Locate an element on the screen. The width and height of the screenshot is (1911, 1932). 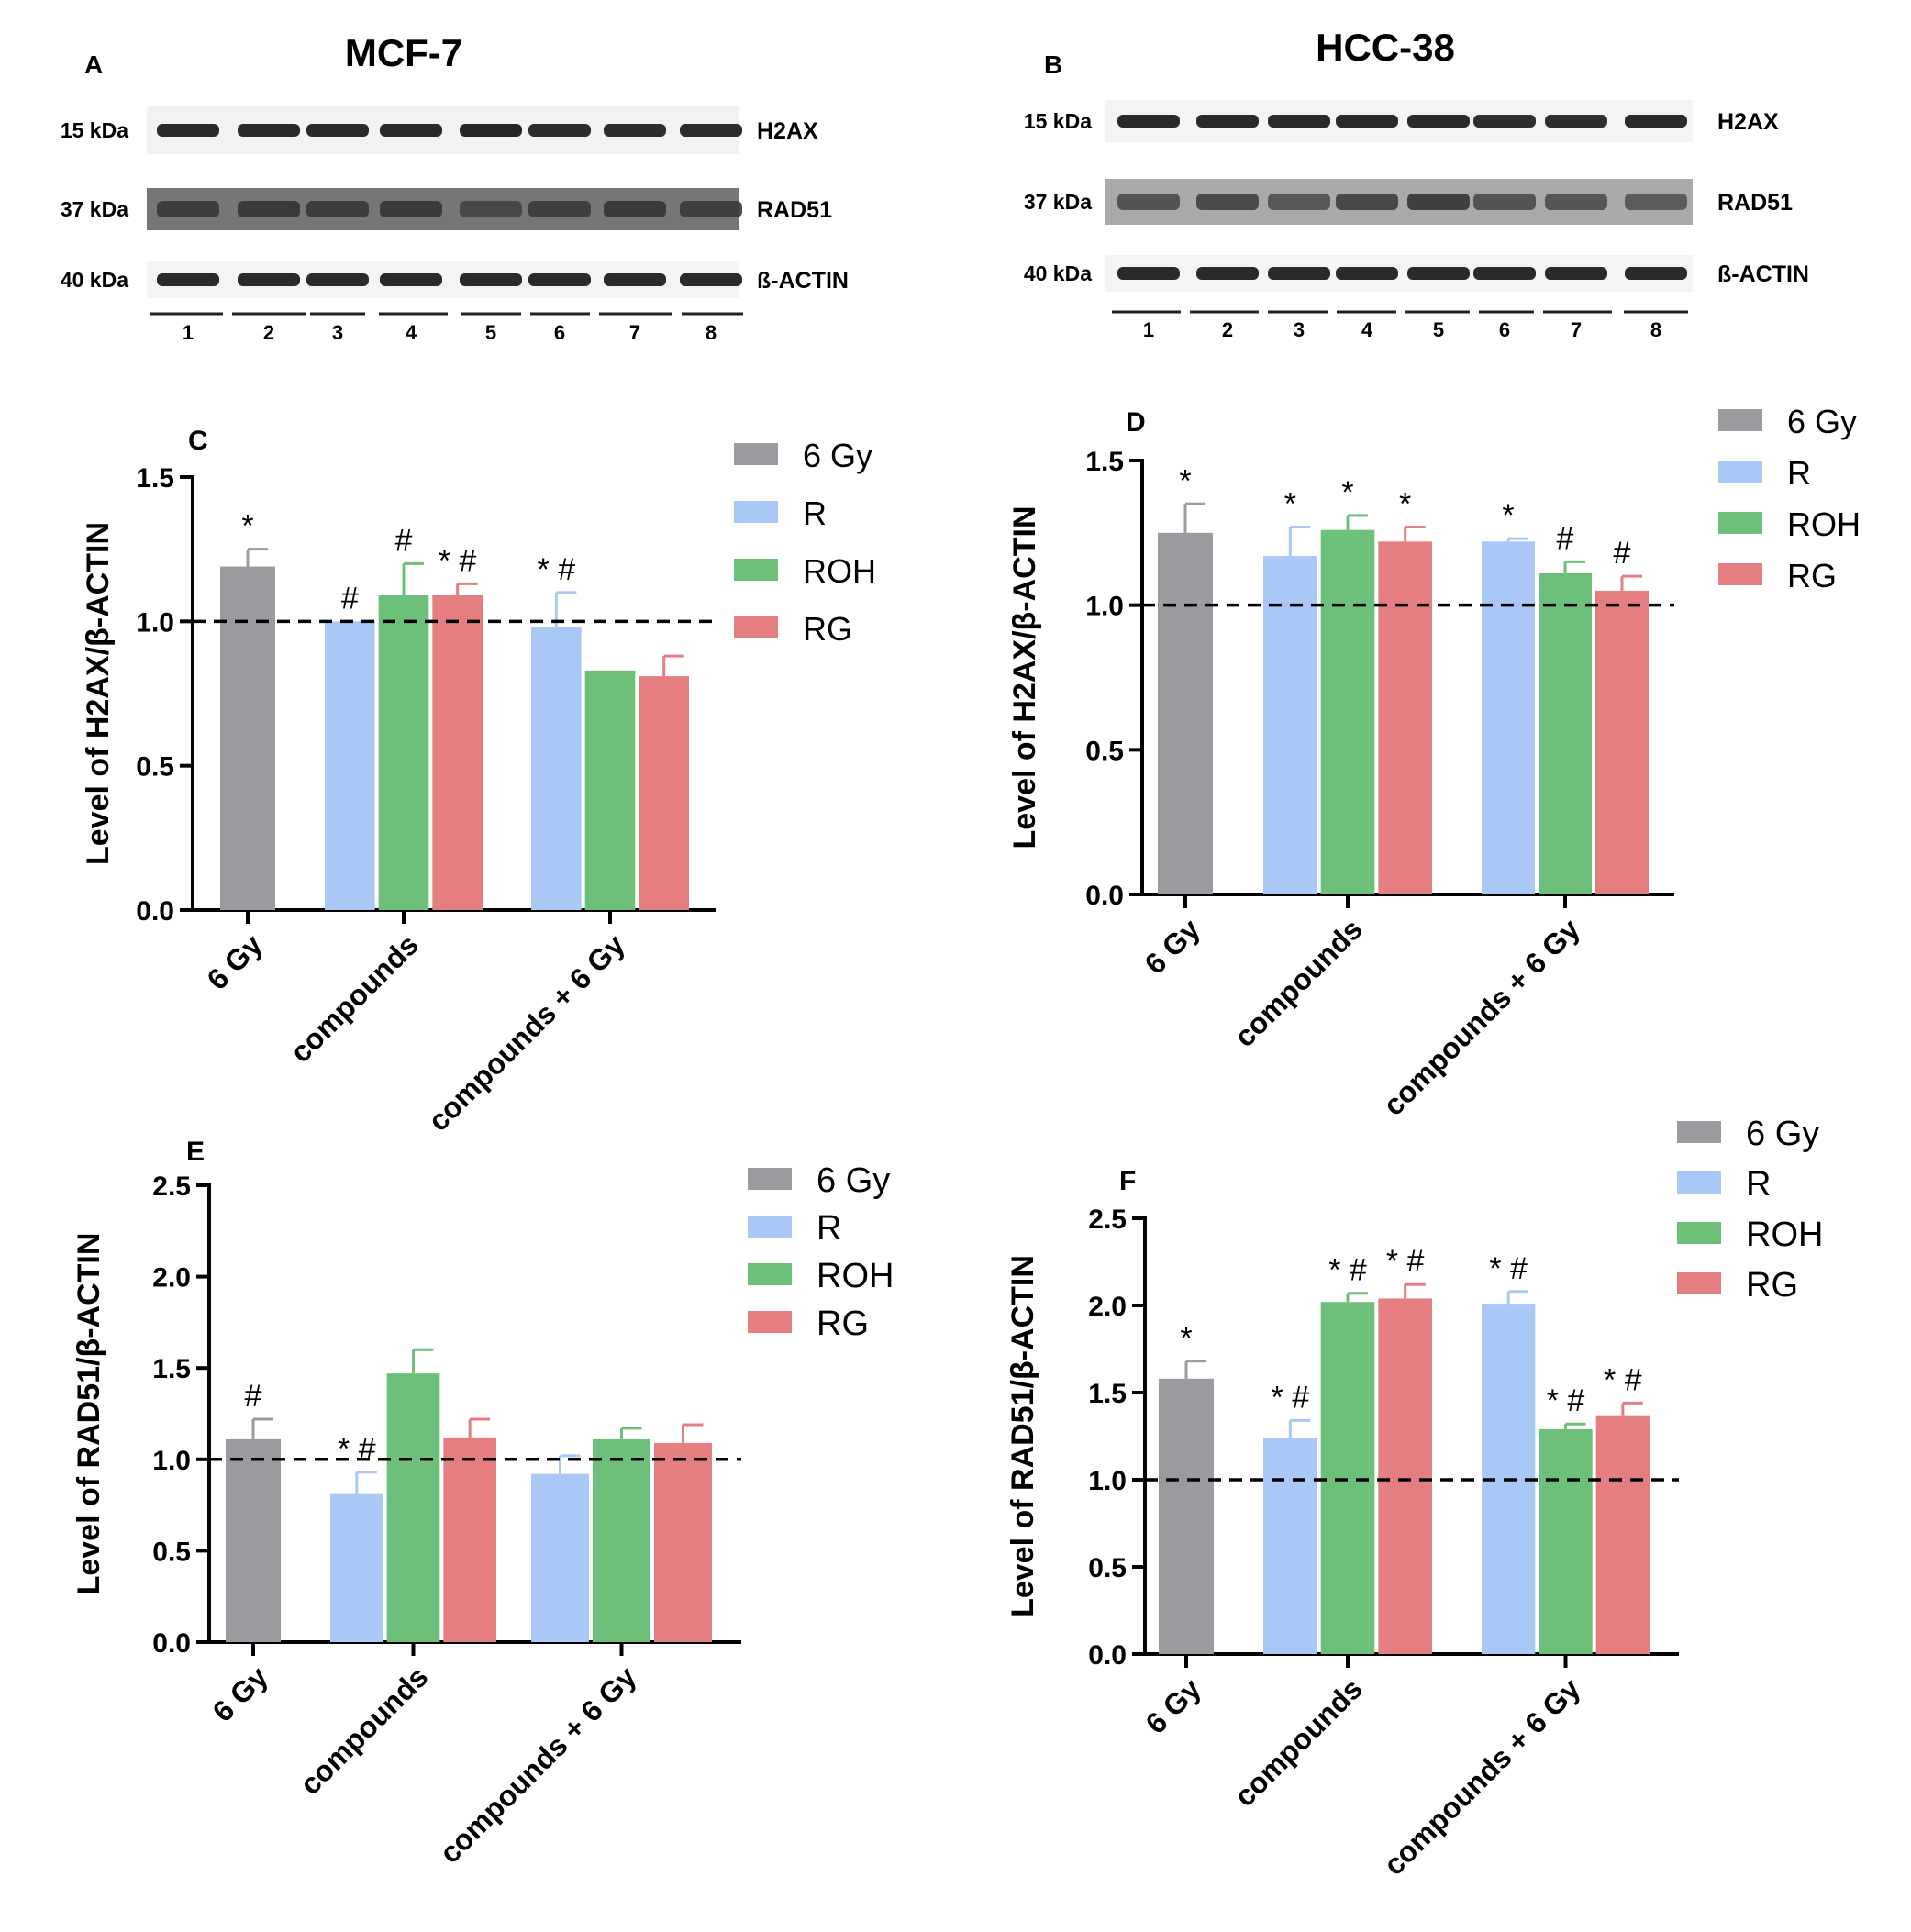
bar-roh is located at coordinates (1566, 1541).